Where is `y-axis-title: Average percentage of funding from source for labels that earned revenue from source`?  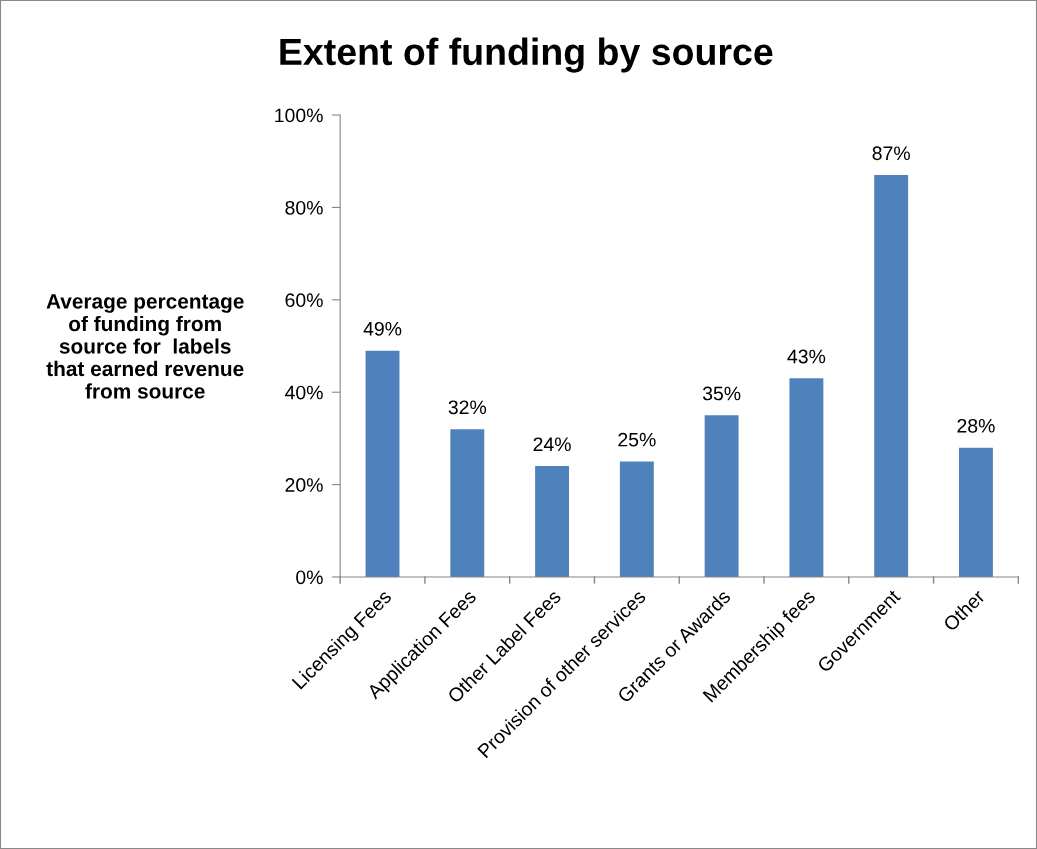
y-axis-title: Average percentage of funding from source for labels that earned revenue from source is located at coordinates (145, 346).